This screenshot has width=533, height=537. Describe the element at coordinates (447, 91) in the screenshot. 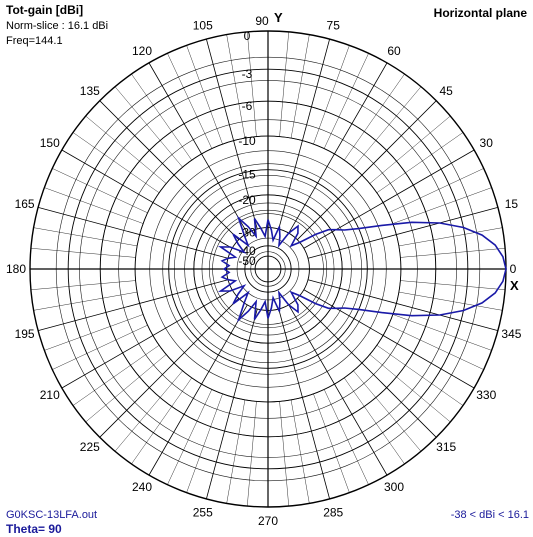

I see `angle-tick-label: 45` at that location.